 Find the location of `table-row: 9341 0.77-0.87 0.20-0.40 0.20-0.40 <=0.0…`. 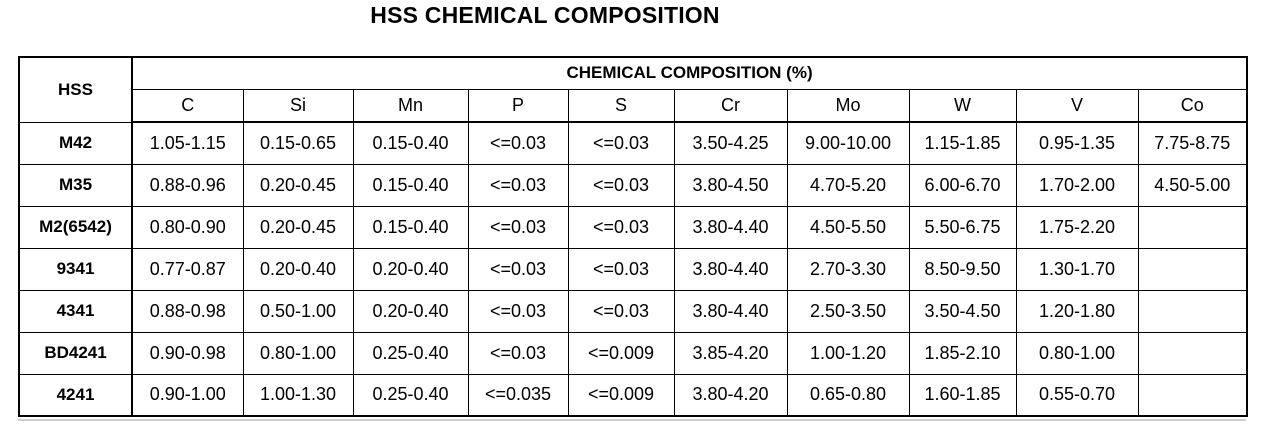

table-row: 9341 0.77-0.87 0.20-0.40 0.20-0.40 <=0.0… is located at coordinates (633, 269).